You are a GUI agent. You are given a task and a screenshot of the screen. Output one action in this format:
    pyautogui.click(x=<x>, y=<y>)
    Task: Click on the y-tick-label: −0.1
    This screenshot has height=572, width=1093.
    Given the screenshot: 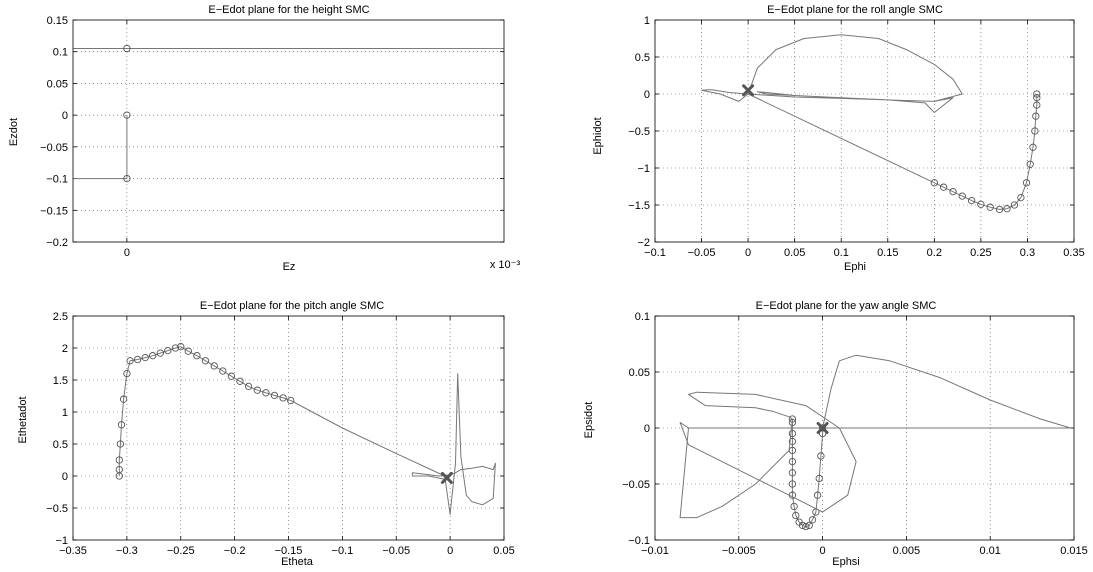 What is the action you would take?
    pyautogui.click(x=639, y=541)
    